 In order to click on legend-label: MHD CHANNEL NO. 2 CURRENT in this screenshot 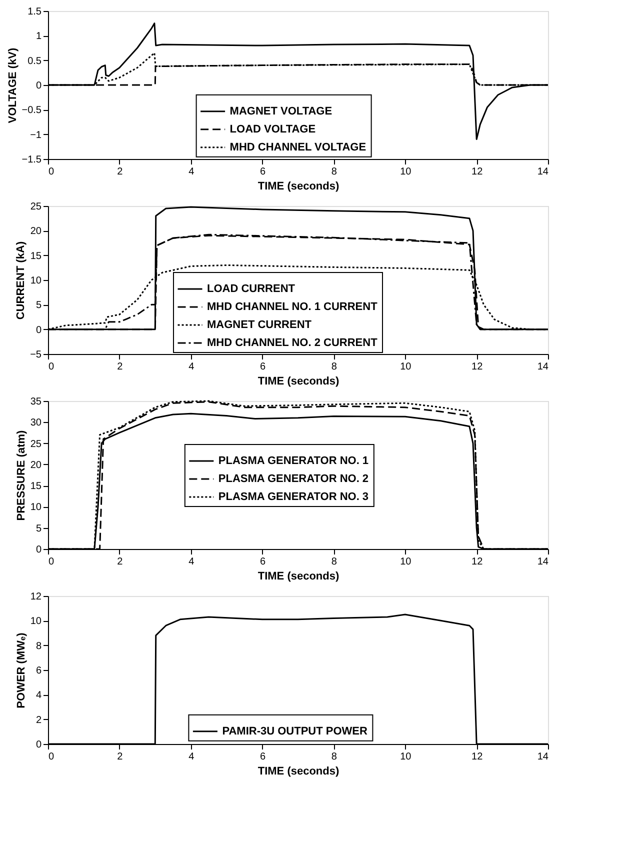, I will do `click(292, 342)`.